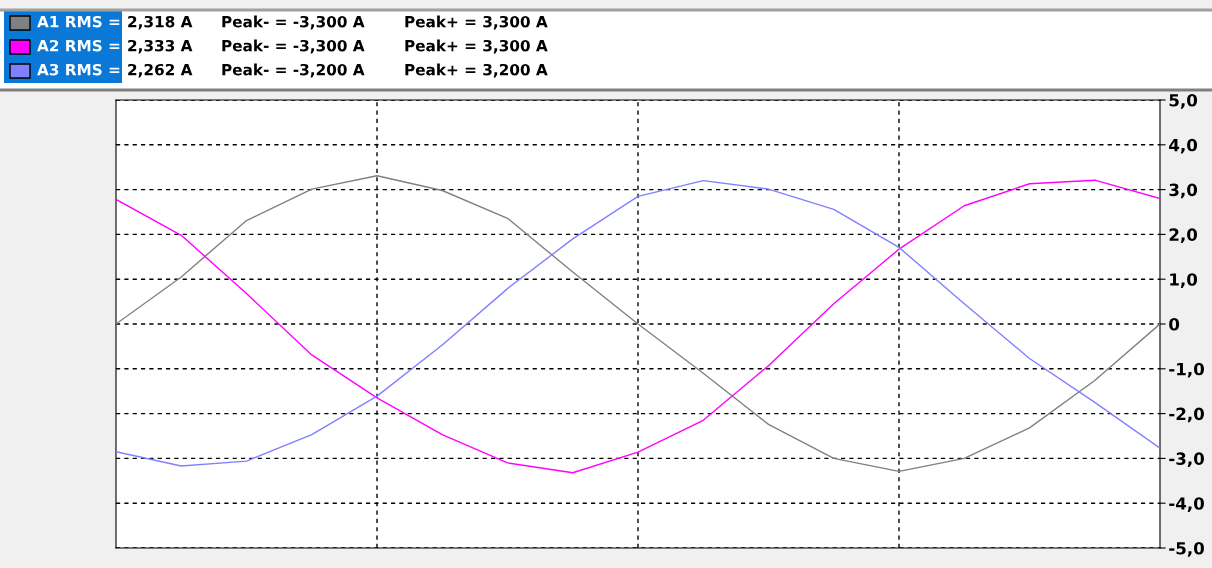 The height and width of the screenshot is (568, 1212). What do you see at coordinates (160, 46) in the screenshot?
I see `text: 2,333 A` at bounding box center [160, 46].